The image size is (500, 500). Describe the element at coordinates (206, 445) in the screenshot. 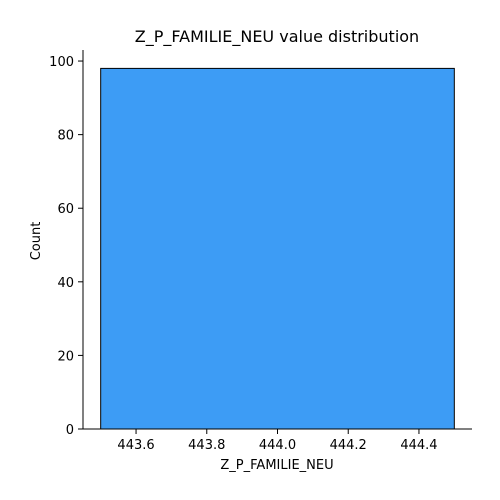

I see `x-tick-label: 443.8` at that location.